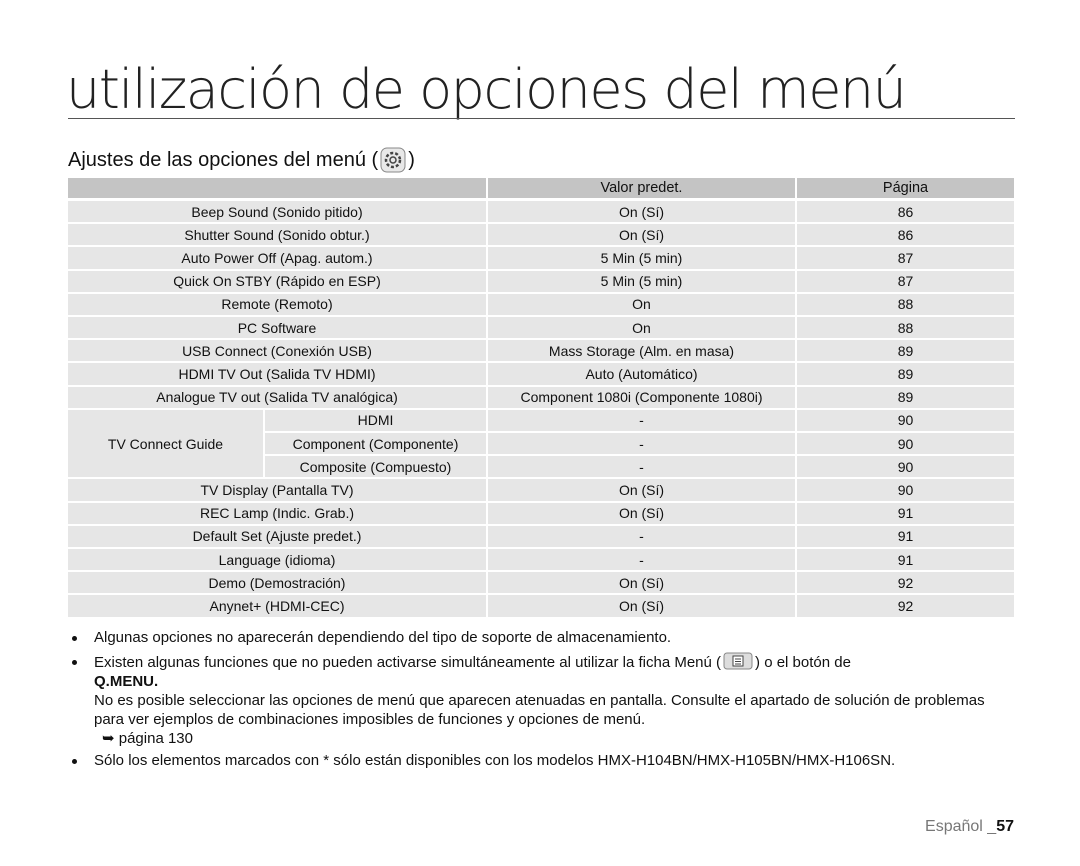  Describe the element at coordinates (641, 351) in the screenshot. I see `default-value: Mass Storage (Alm. en masa)` at that location.